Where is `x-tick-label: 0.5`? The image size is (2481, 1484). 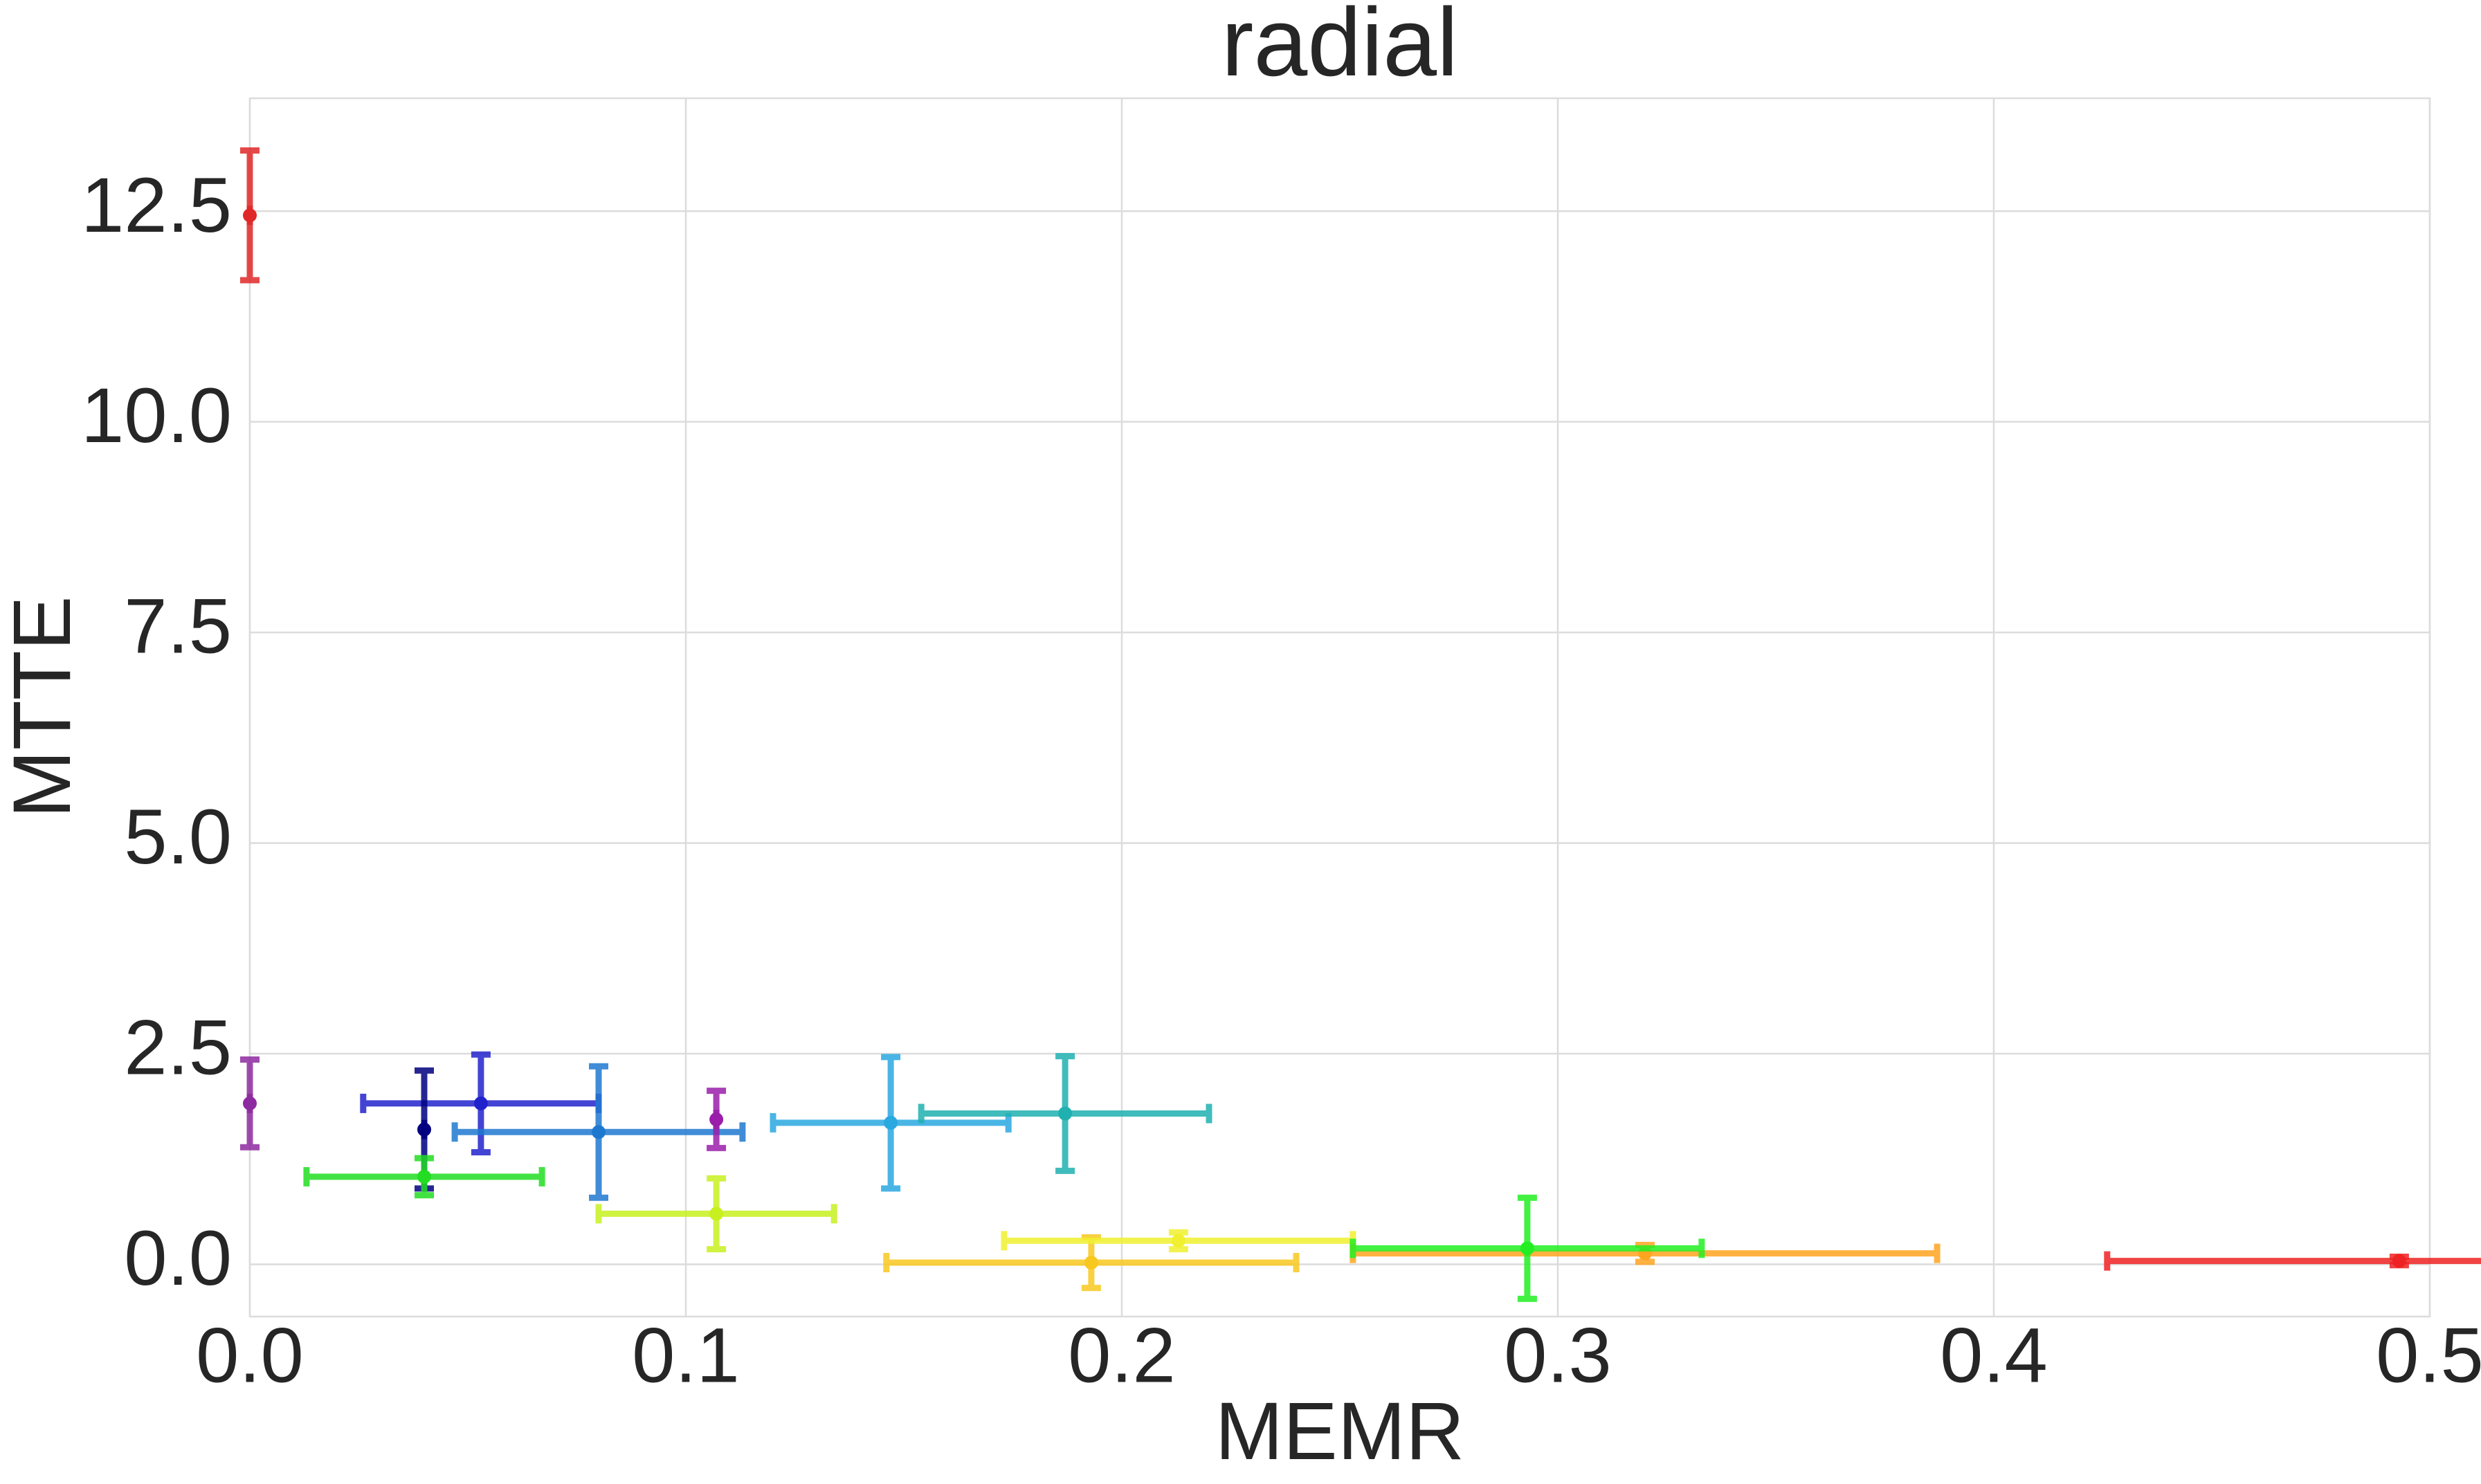 x-tick-label: 0.5 is located at coordinates (2428, 1355).